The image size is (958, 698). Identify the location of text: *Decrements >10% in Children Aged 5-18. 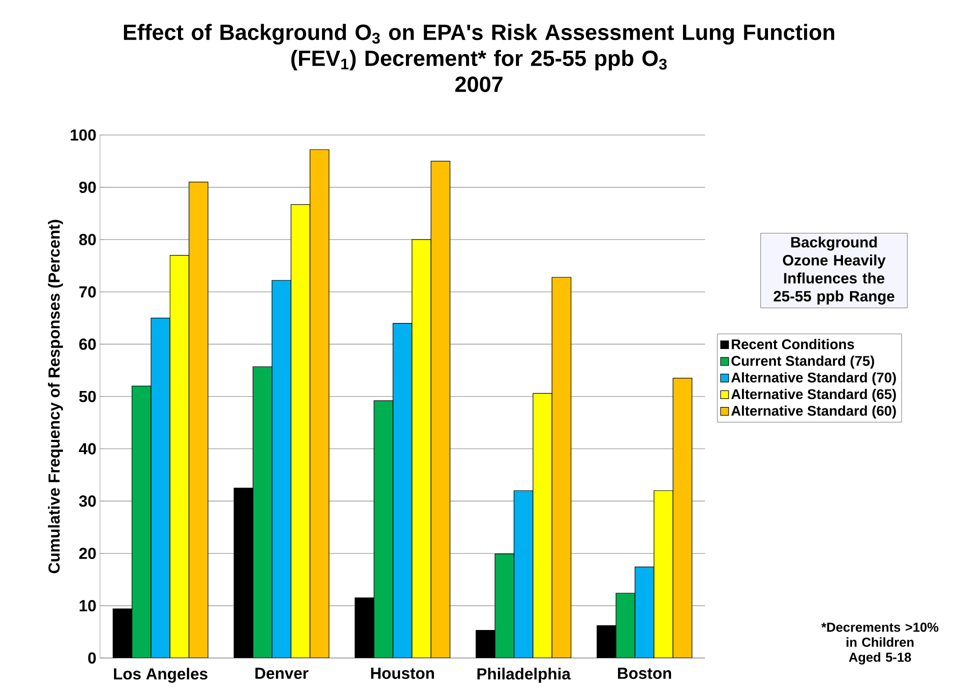
(879, 643).